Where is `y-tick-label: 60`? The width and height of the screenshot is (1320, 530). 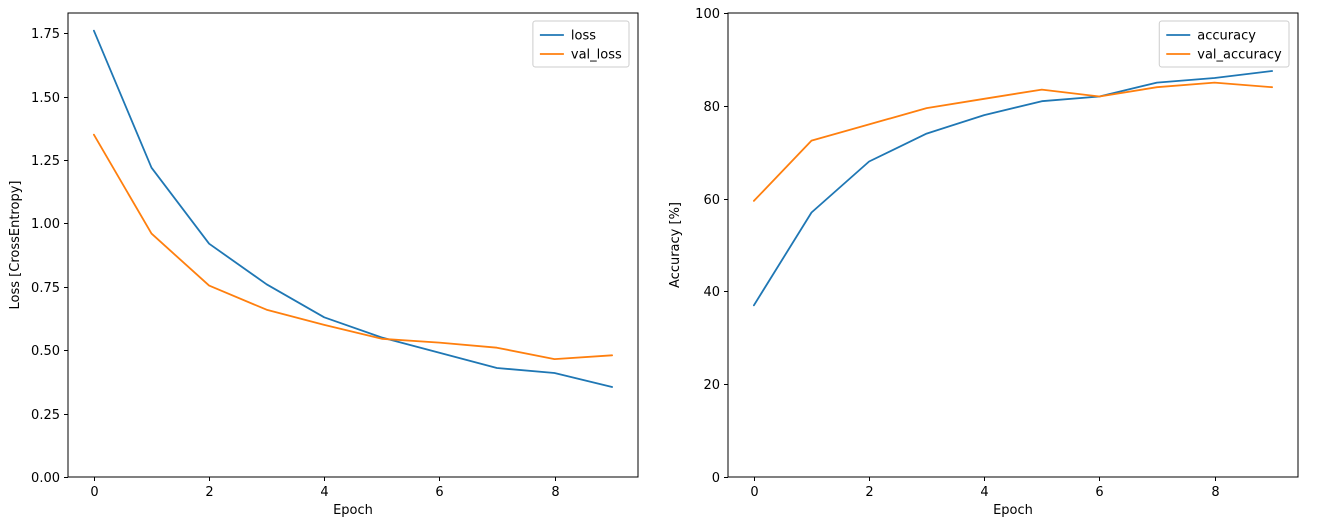 y-tick-label: 60 is located at coordinates (711, 200).